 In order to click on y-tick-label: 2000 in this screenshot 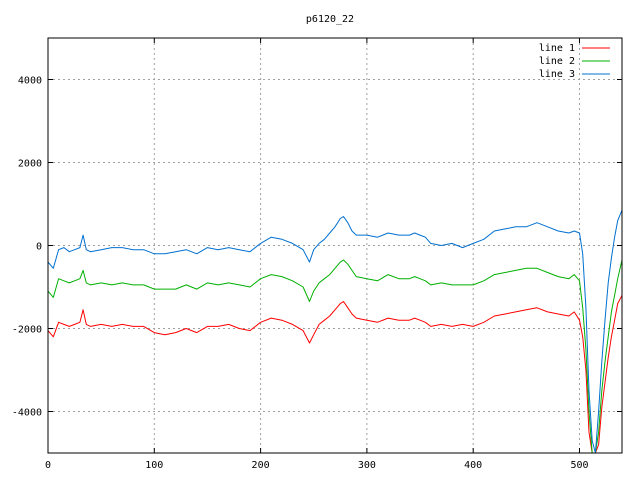, I will do `click(30, 164)`.